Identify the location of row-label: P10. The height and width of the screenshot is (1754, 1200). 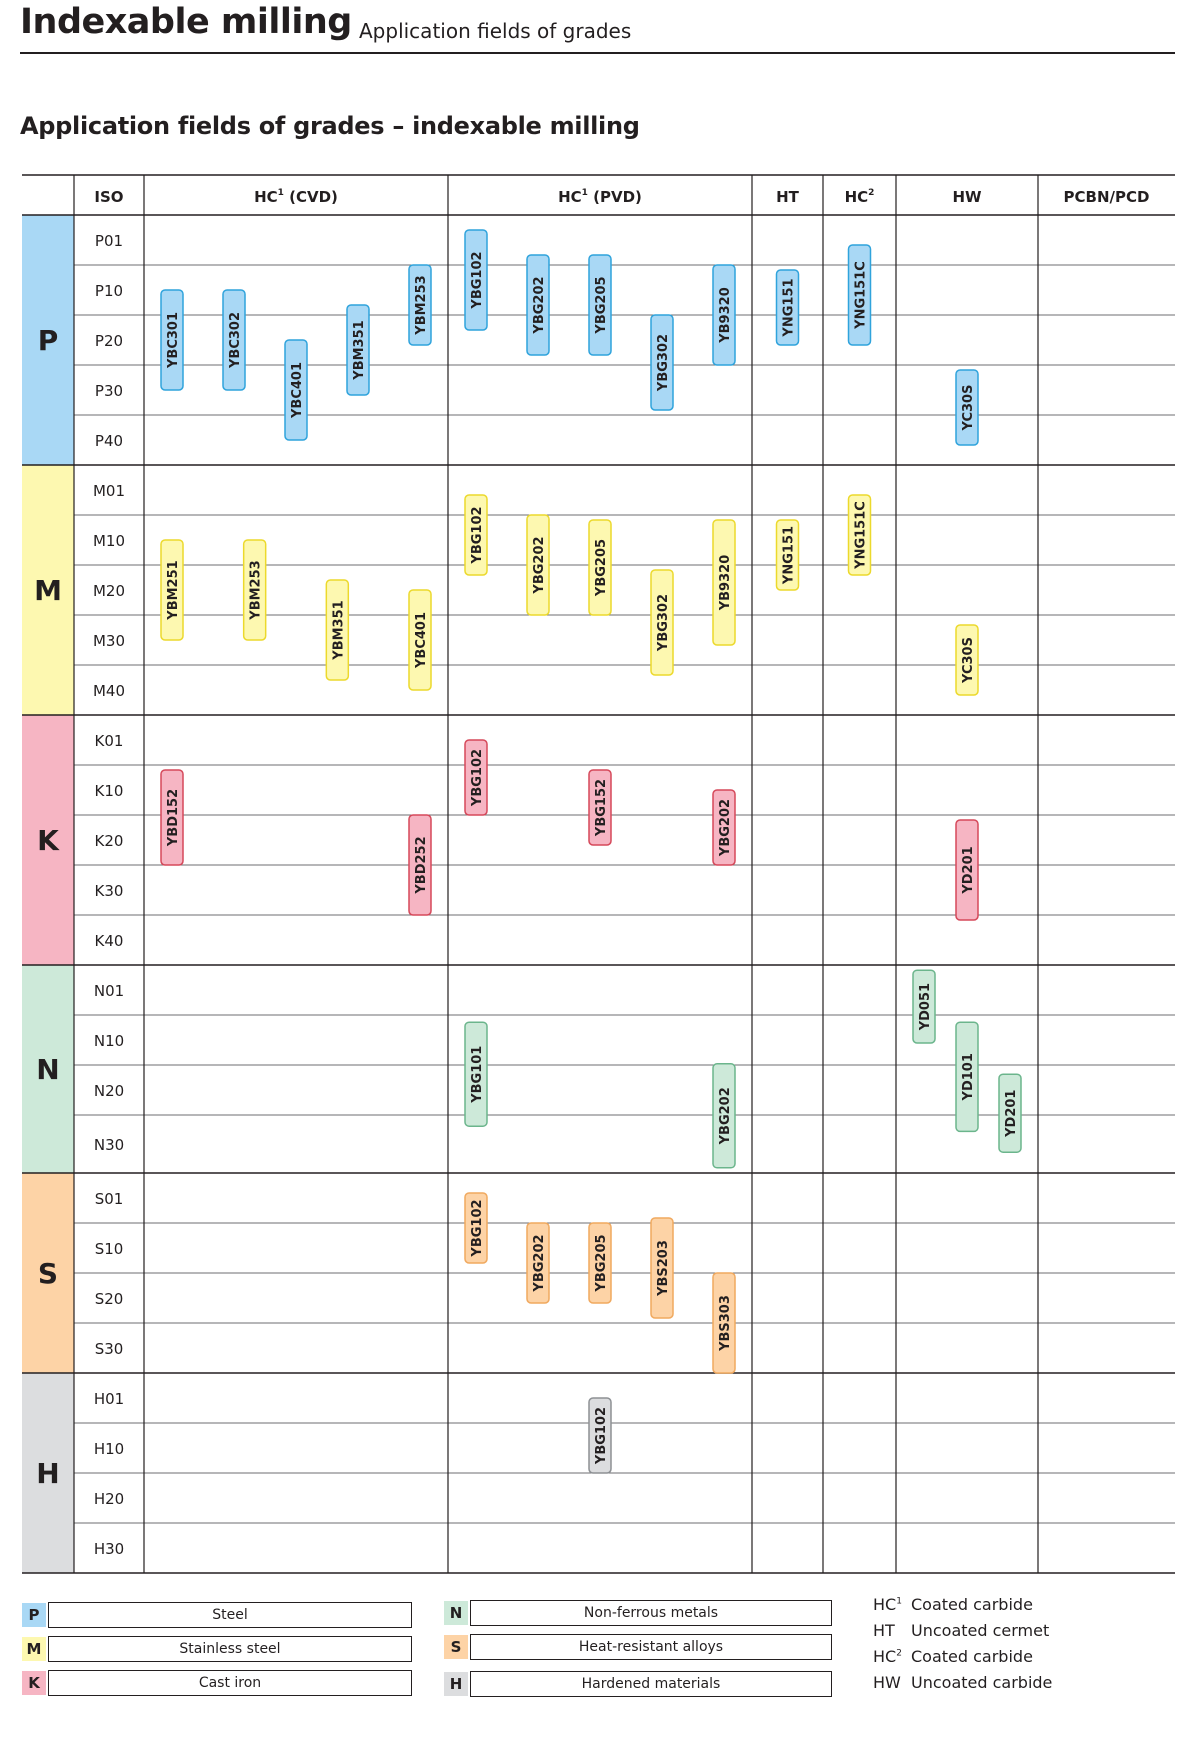
(109, 291).